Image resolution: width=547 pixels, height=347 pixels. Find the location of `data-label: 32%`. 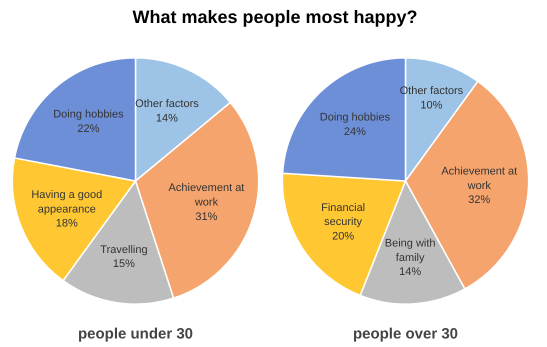

data-label: 32% is located at coordinates (479, 200).